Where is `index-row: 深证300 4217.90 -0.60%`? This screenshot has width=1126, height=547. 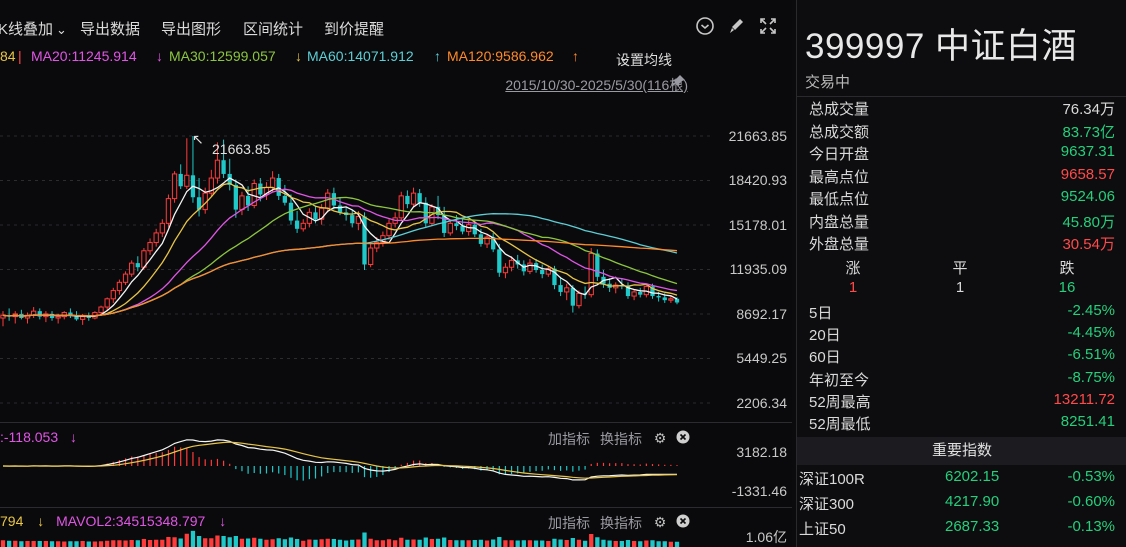
index-row: 深证300 4217.90 -0.60% is located at coordinates (957, 505).